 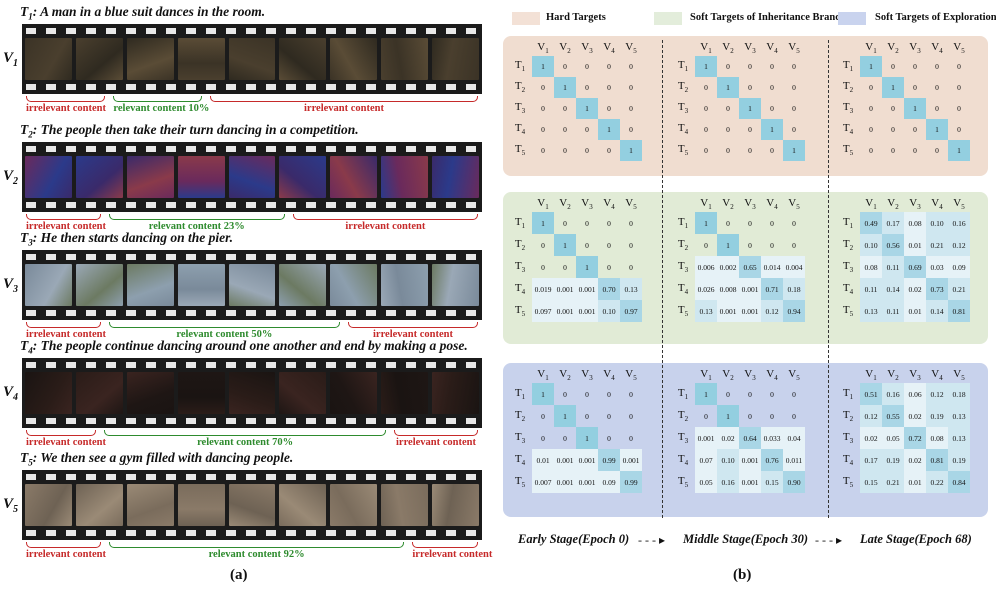 What do you see at coordinates (935, 17) in the screenshot?
I see `legend-label: Soft Targets of Exploration Branch` at bounding box center [935, 17].